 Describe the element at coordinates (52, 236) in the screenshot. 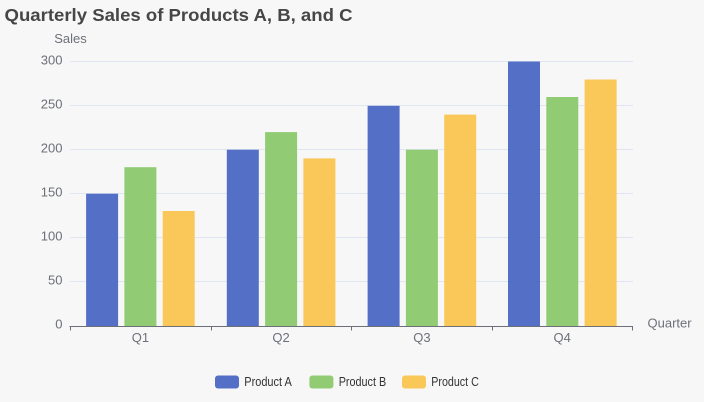

I see `svg-text: 100` at that location.